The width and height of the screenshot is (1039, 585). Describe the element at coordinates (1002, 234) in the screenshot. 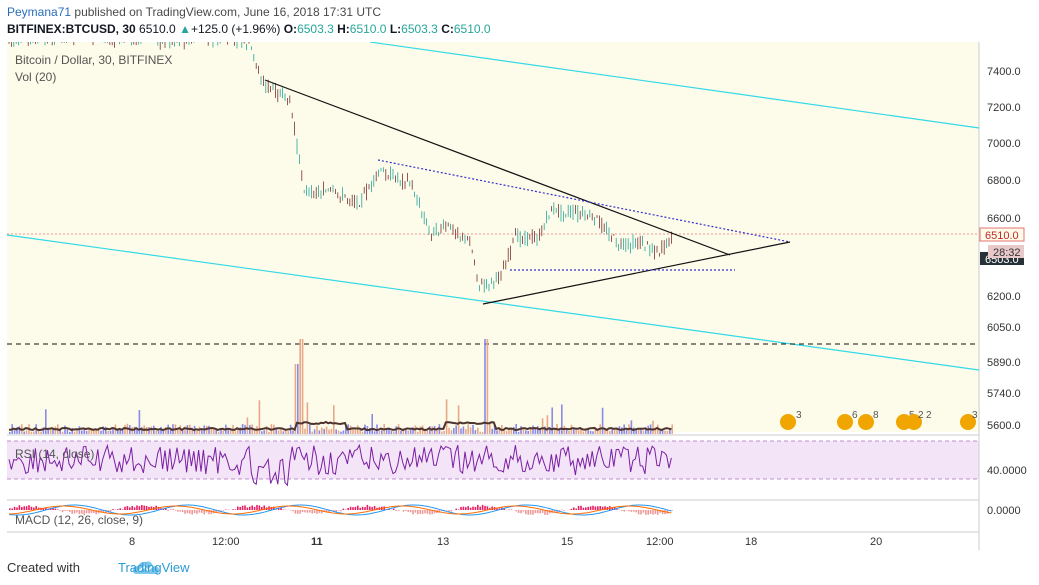

I see `last-price-tag` at that location.